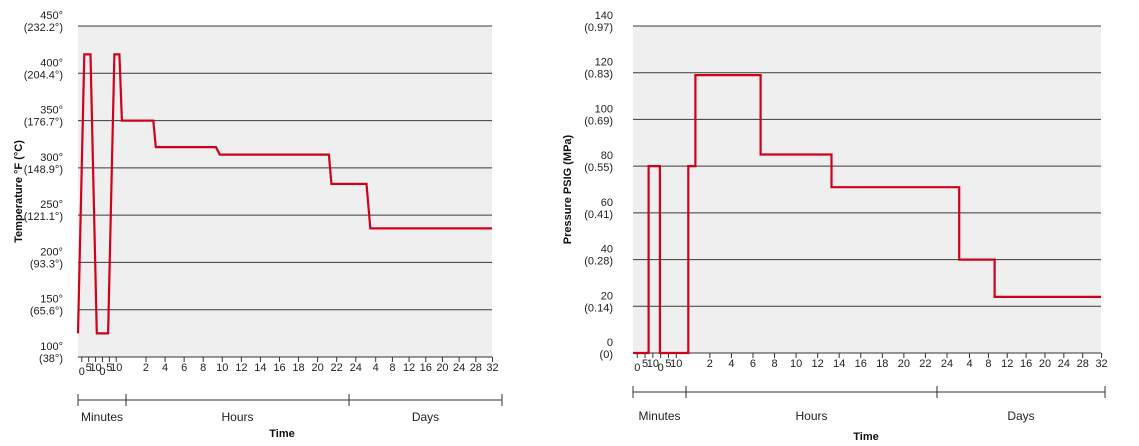 This screenshot has height=446, width=1139. I want to click on y-tick-sublabel: (204.4°), so click(43, 75).